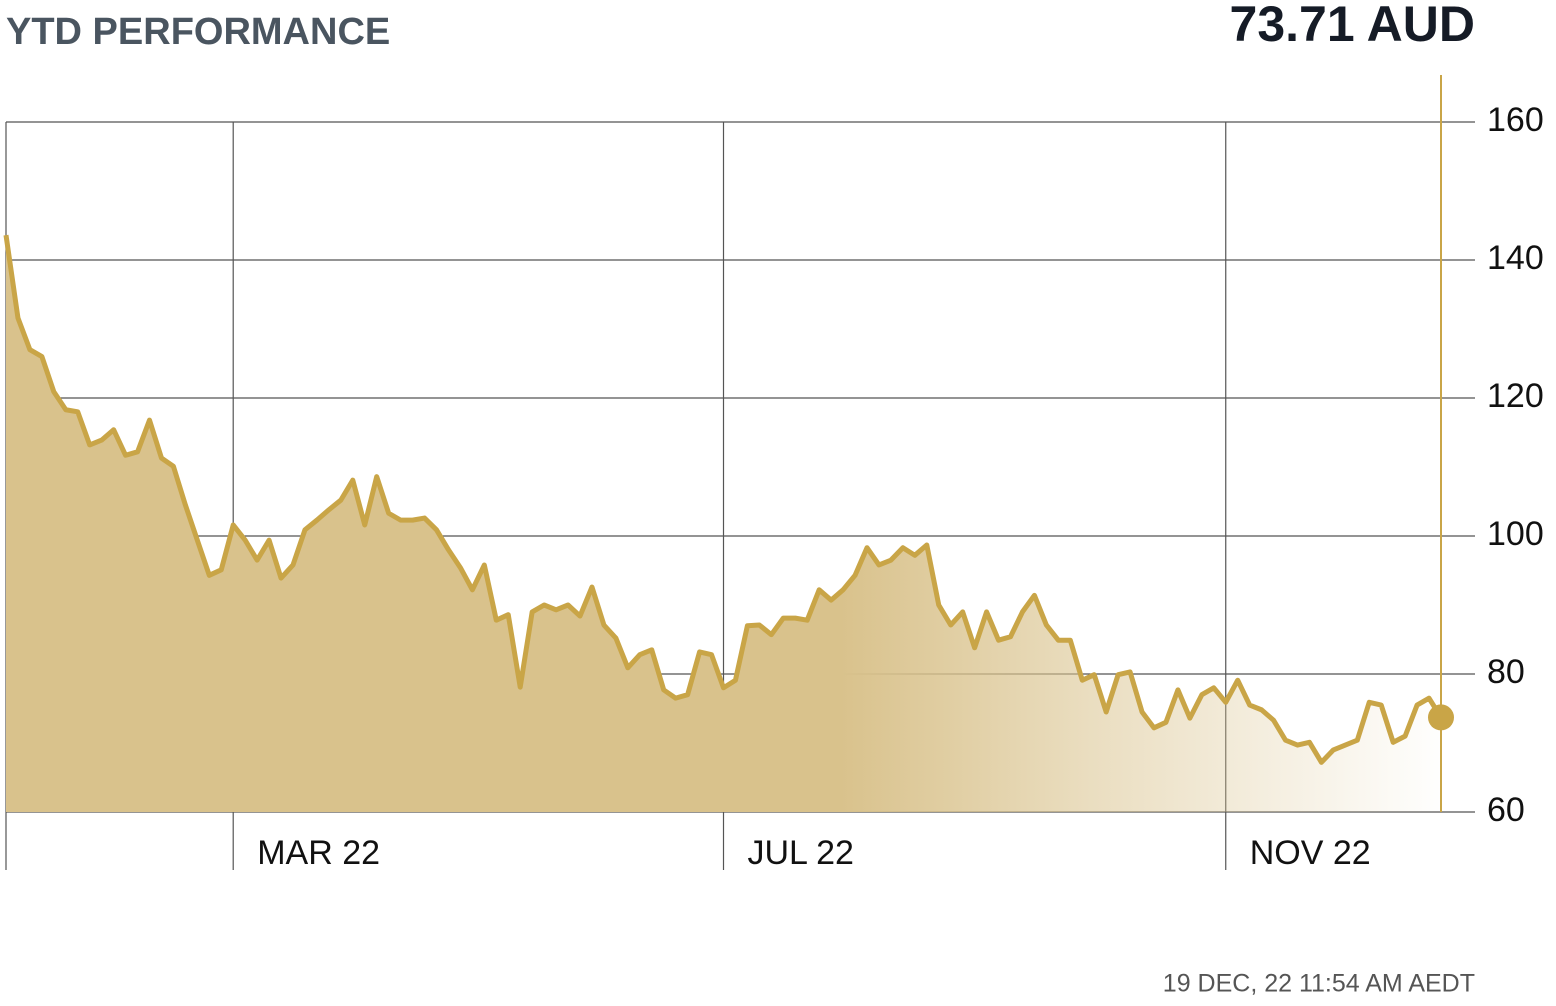 The width and height of the screenshot is (1556, 1006). I want to click on chart-title: YTD PERFORMANCE, so click(198, 32).